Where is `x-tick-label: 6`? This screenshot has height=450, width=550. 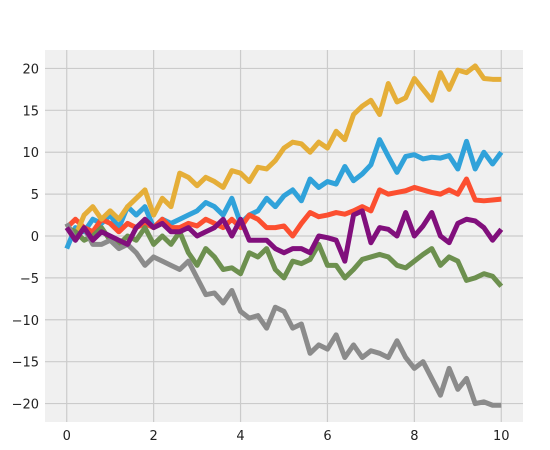 x-tick-label: 6 is located at coordinates (327, 436).